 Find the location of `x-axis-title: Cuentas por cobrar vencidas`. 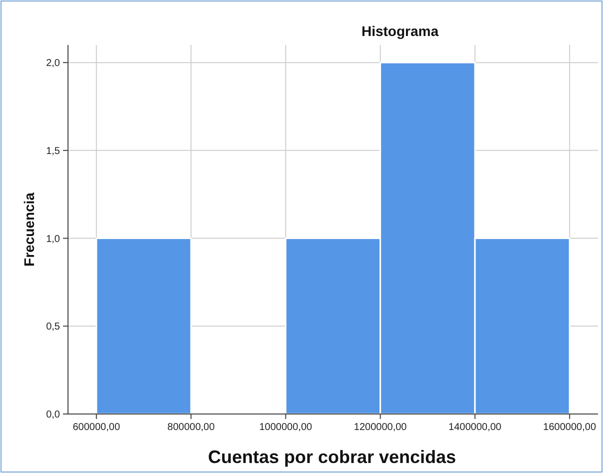

x-axis-title: Cuentas por cobrar vencidas is located at coordinates (332, 457).